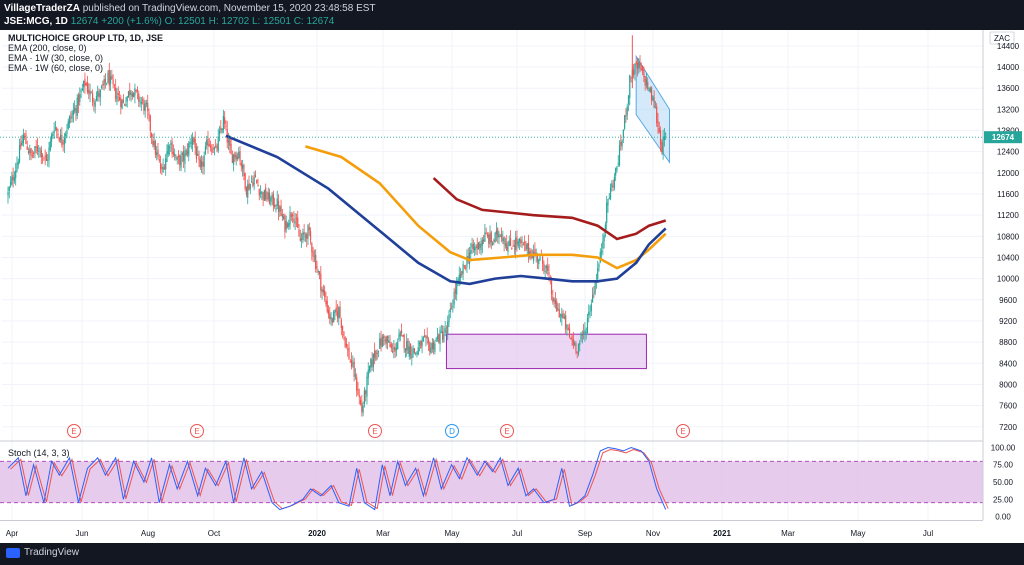 The width and height of the screenshot is (1024, 565). I want to click on stoch-legend: Stoch (14, 3, 3), so click(39, 453).